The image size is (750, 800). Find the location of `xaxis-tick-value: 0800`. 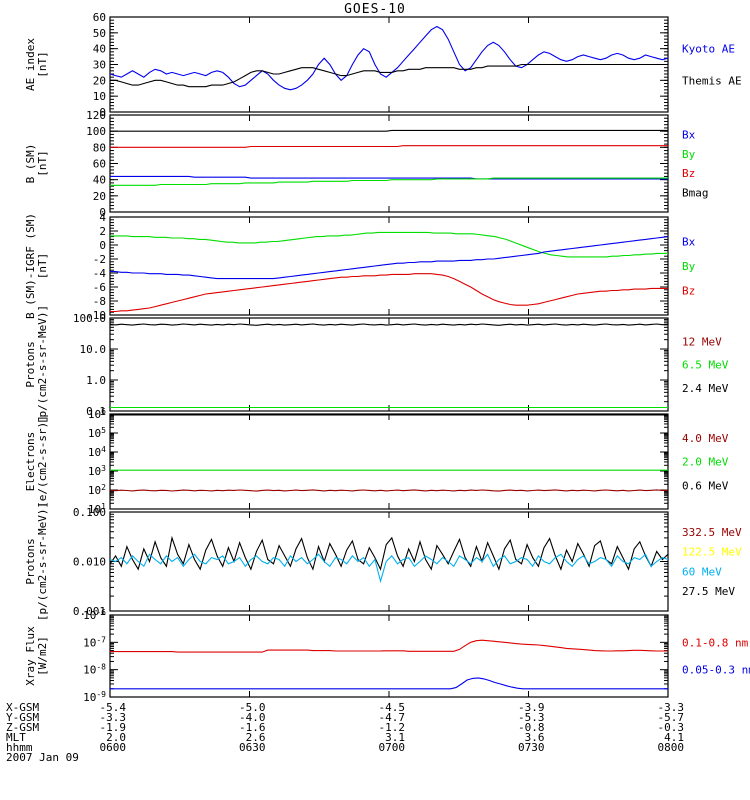

xaxis-tick-value: 0800 is located at coordinates (671, 747).